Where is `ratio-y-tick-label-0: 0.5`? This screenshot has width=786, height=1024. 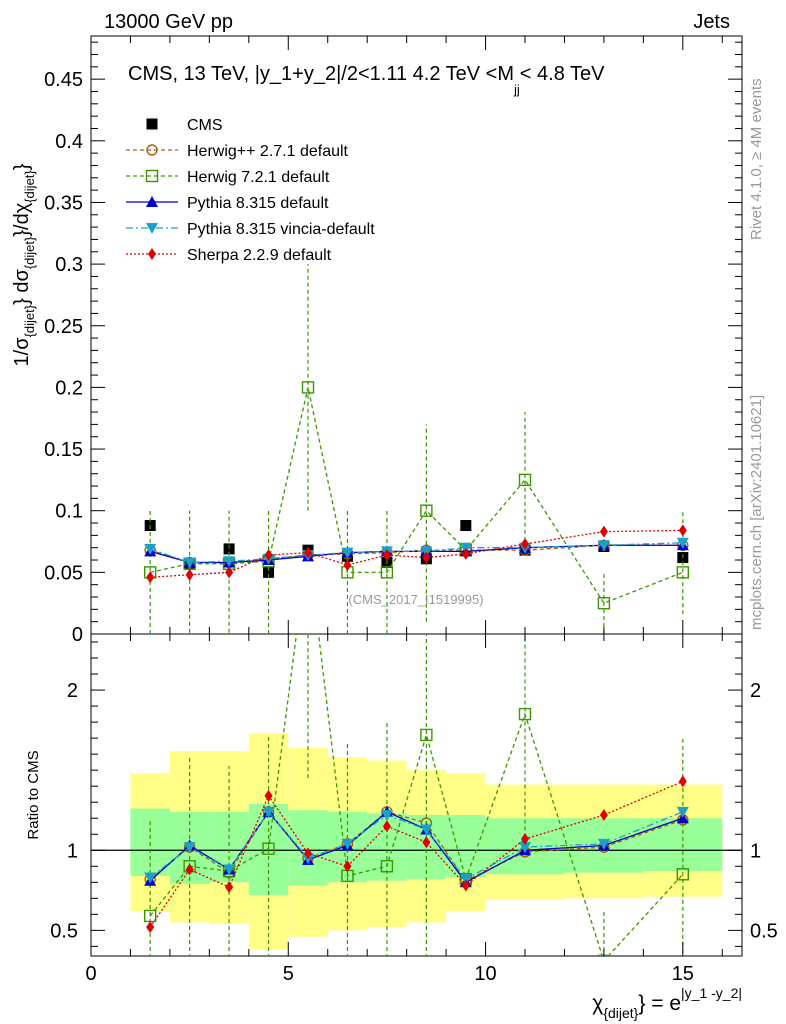
ratio-y-tick-label-0: 0.5 is located at coordinates (64, 931).